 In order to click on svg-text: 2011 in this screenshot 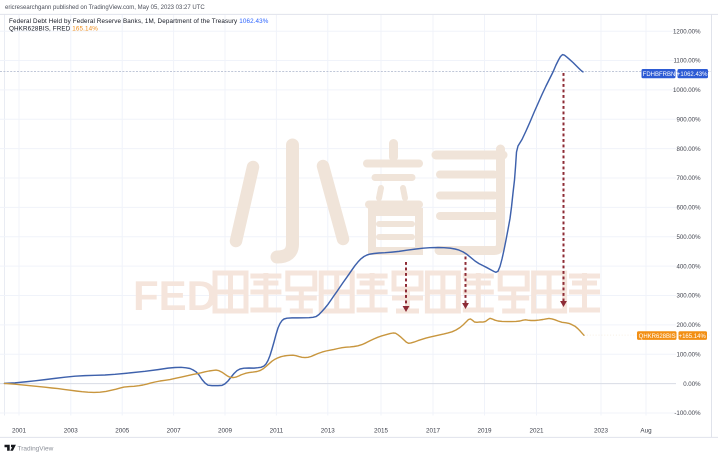, I will do `click(277, 430)`.